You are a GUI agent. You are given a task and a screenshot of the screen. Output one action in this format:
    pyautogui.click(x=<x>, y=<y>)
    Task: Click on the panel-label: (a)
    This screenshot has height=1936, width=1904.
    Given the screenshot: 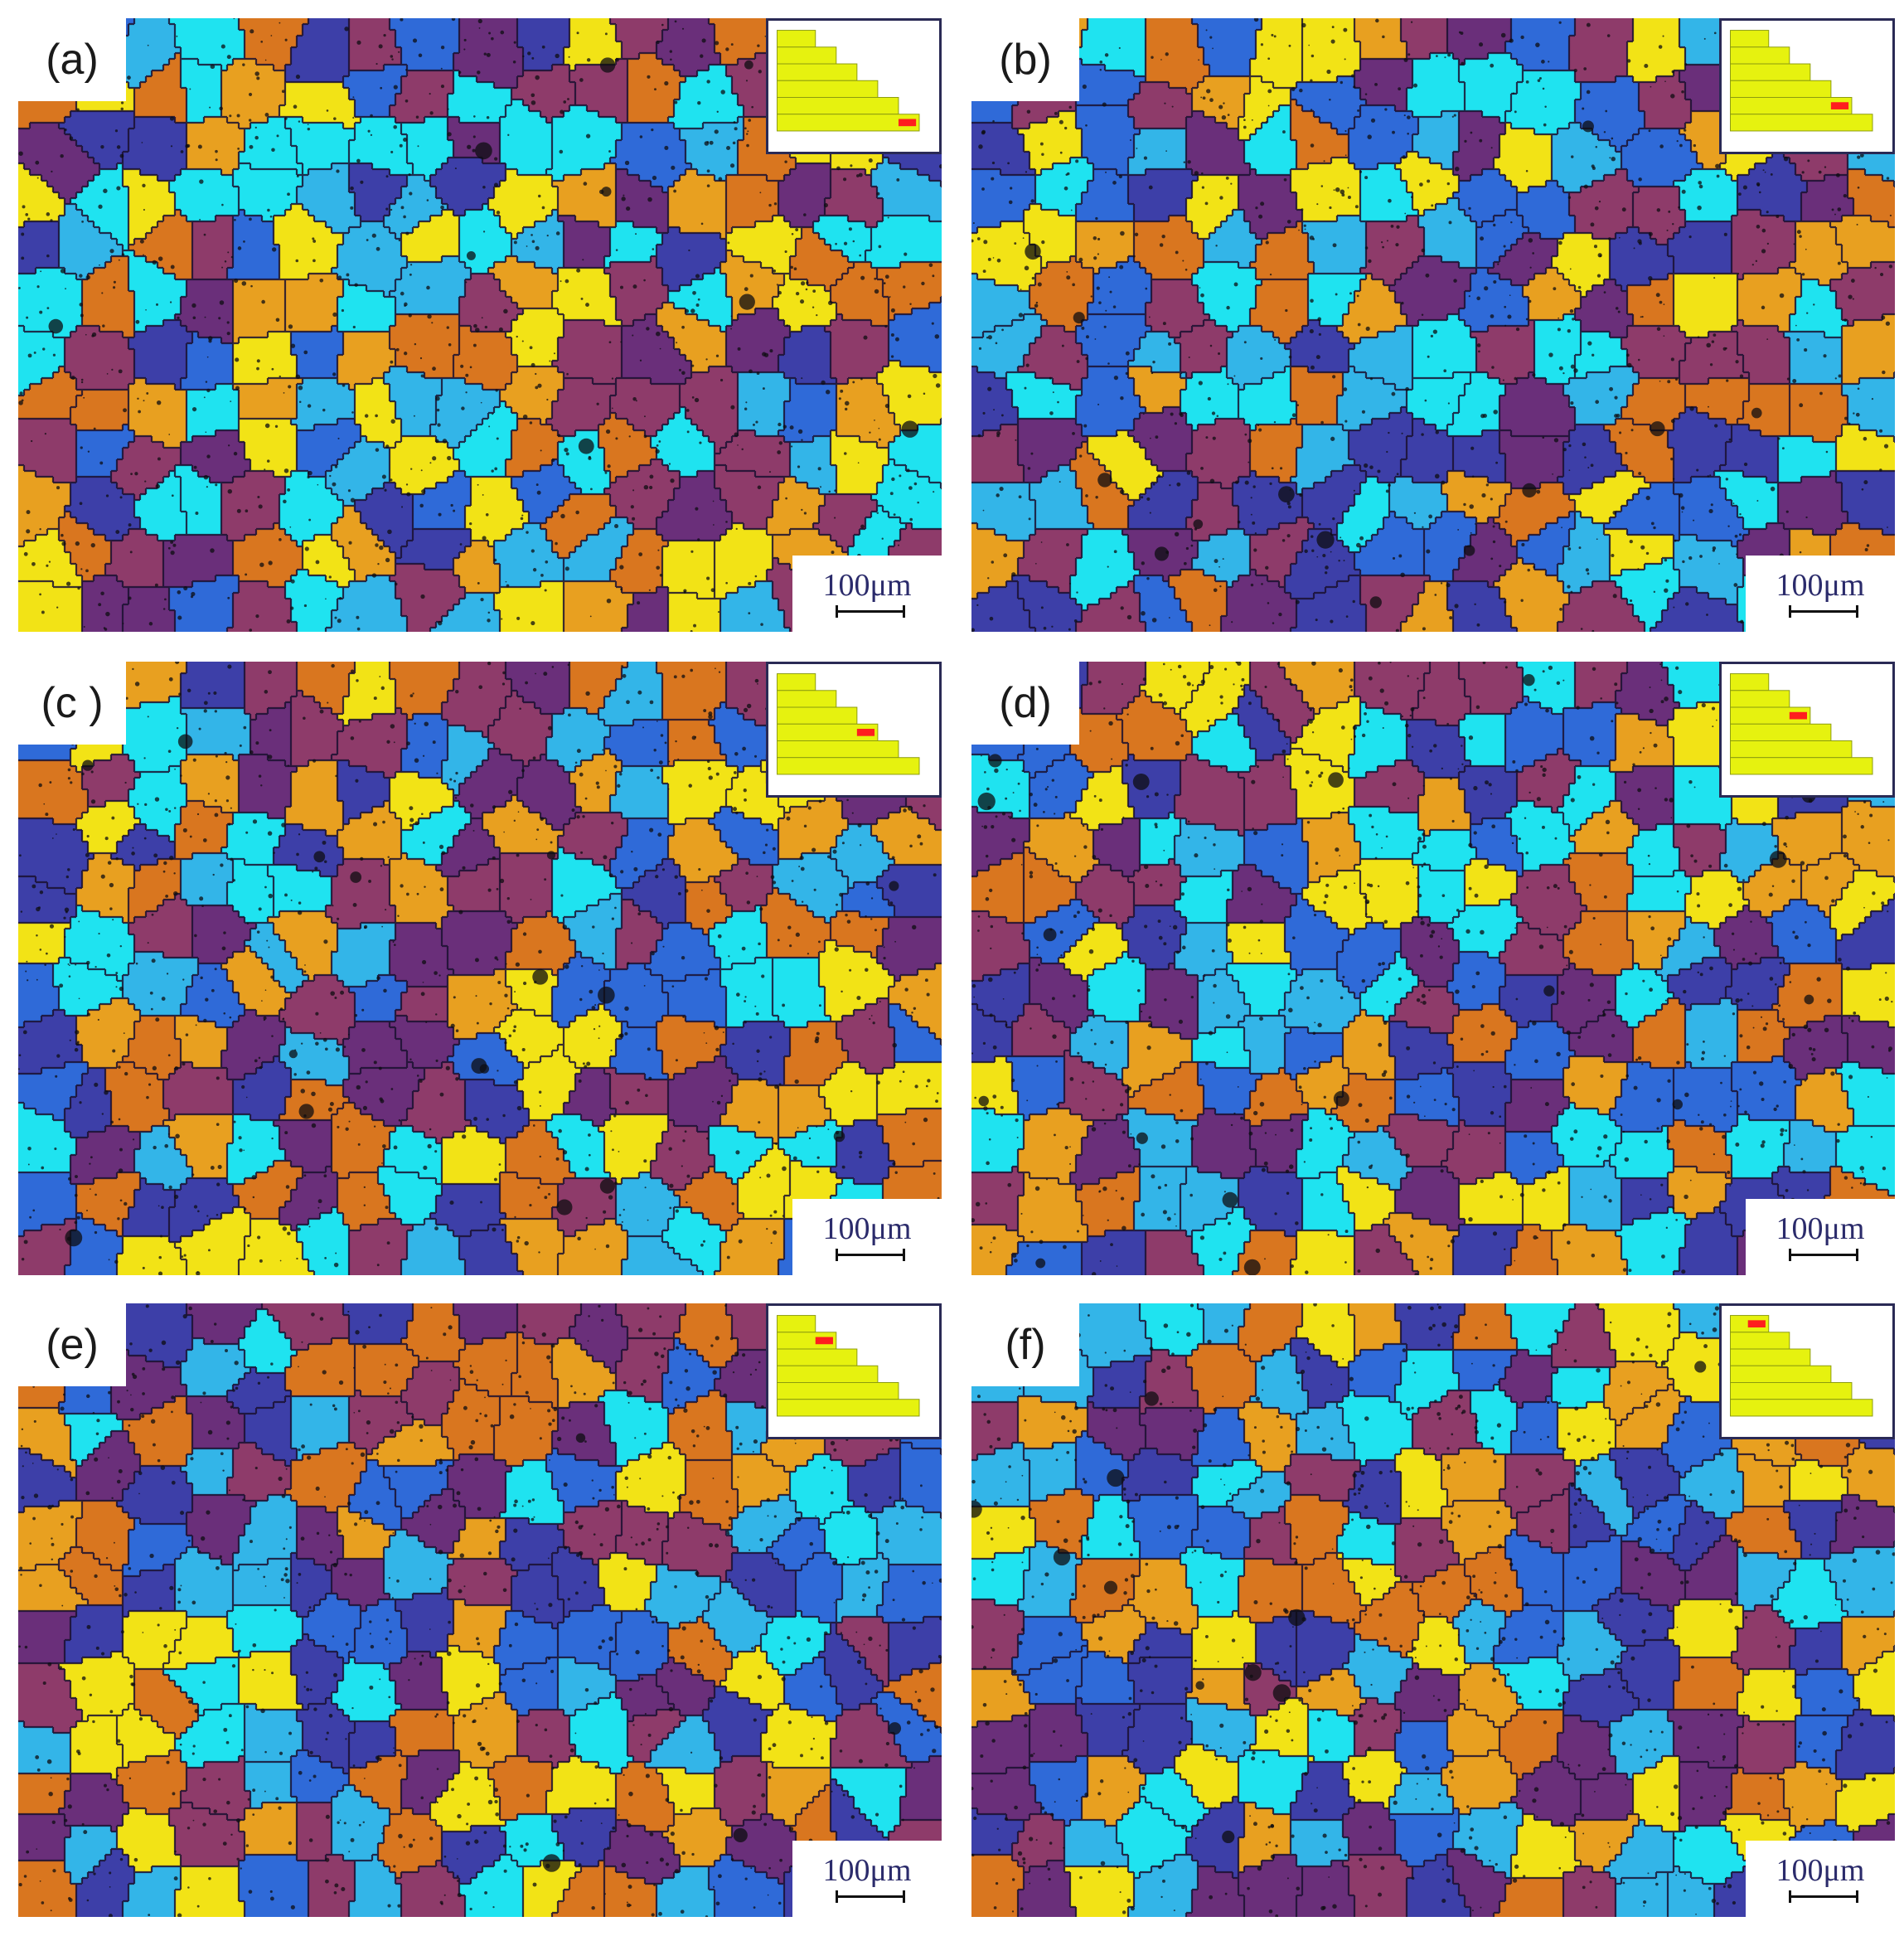 What is the action you would take?
    pyautogui.click(x=72, y=59)
    